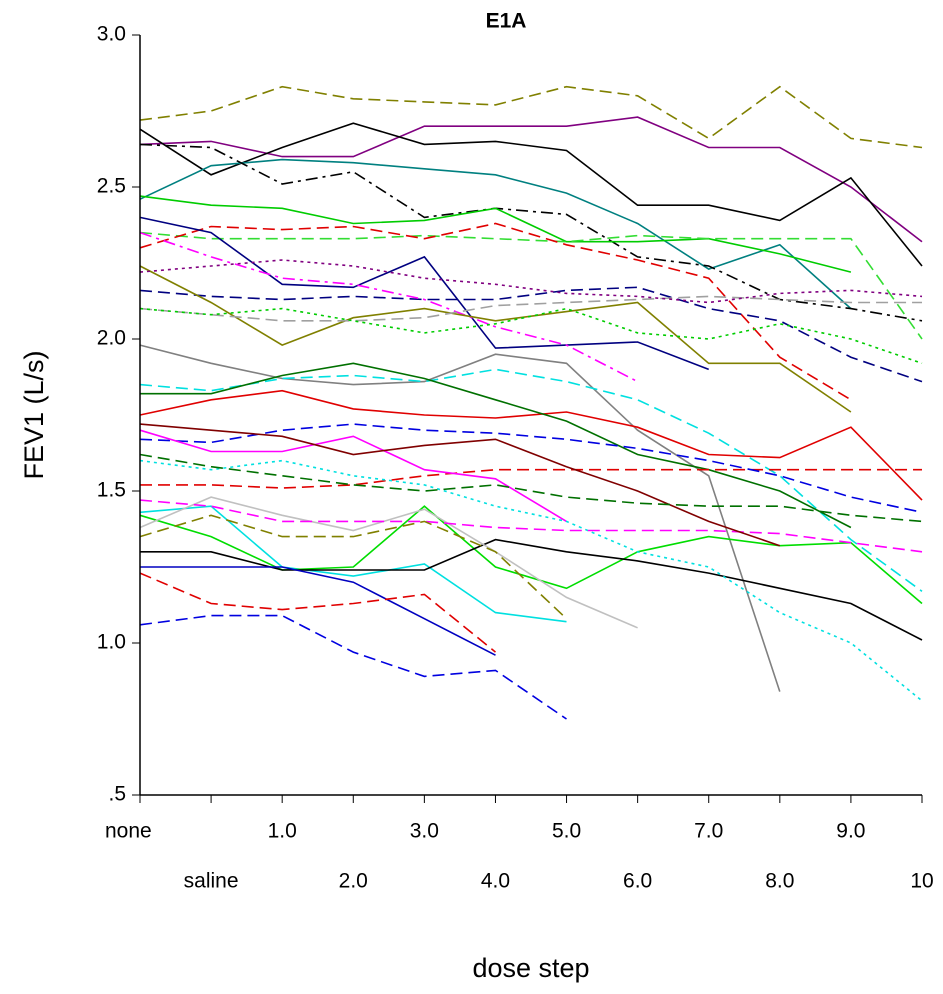 This screenshot has width=943, height=994. Describe the element at coordinates (111, 490) in the screenshot. I see `y-tick-label: 1.5` at that location.